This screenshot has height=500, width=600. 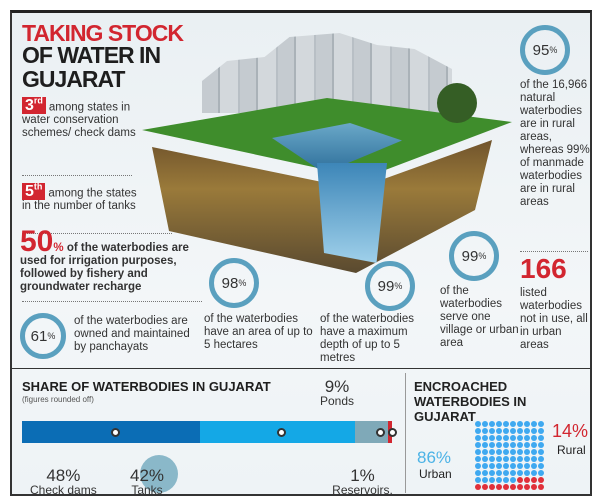 I want to click on ring-panchayats: 61%, so click(x=43, y=336).